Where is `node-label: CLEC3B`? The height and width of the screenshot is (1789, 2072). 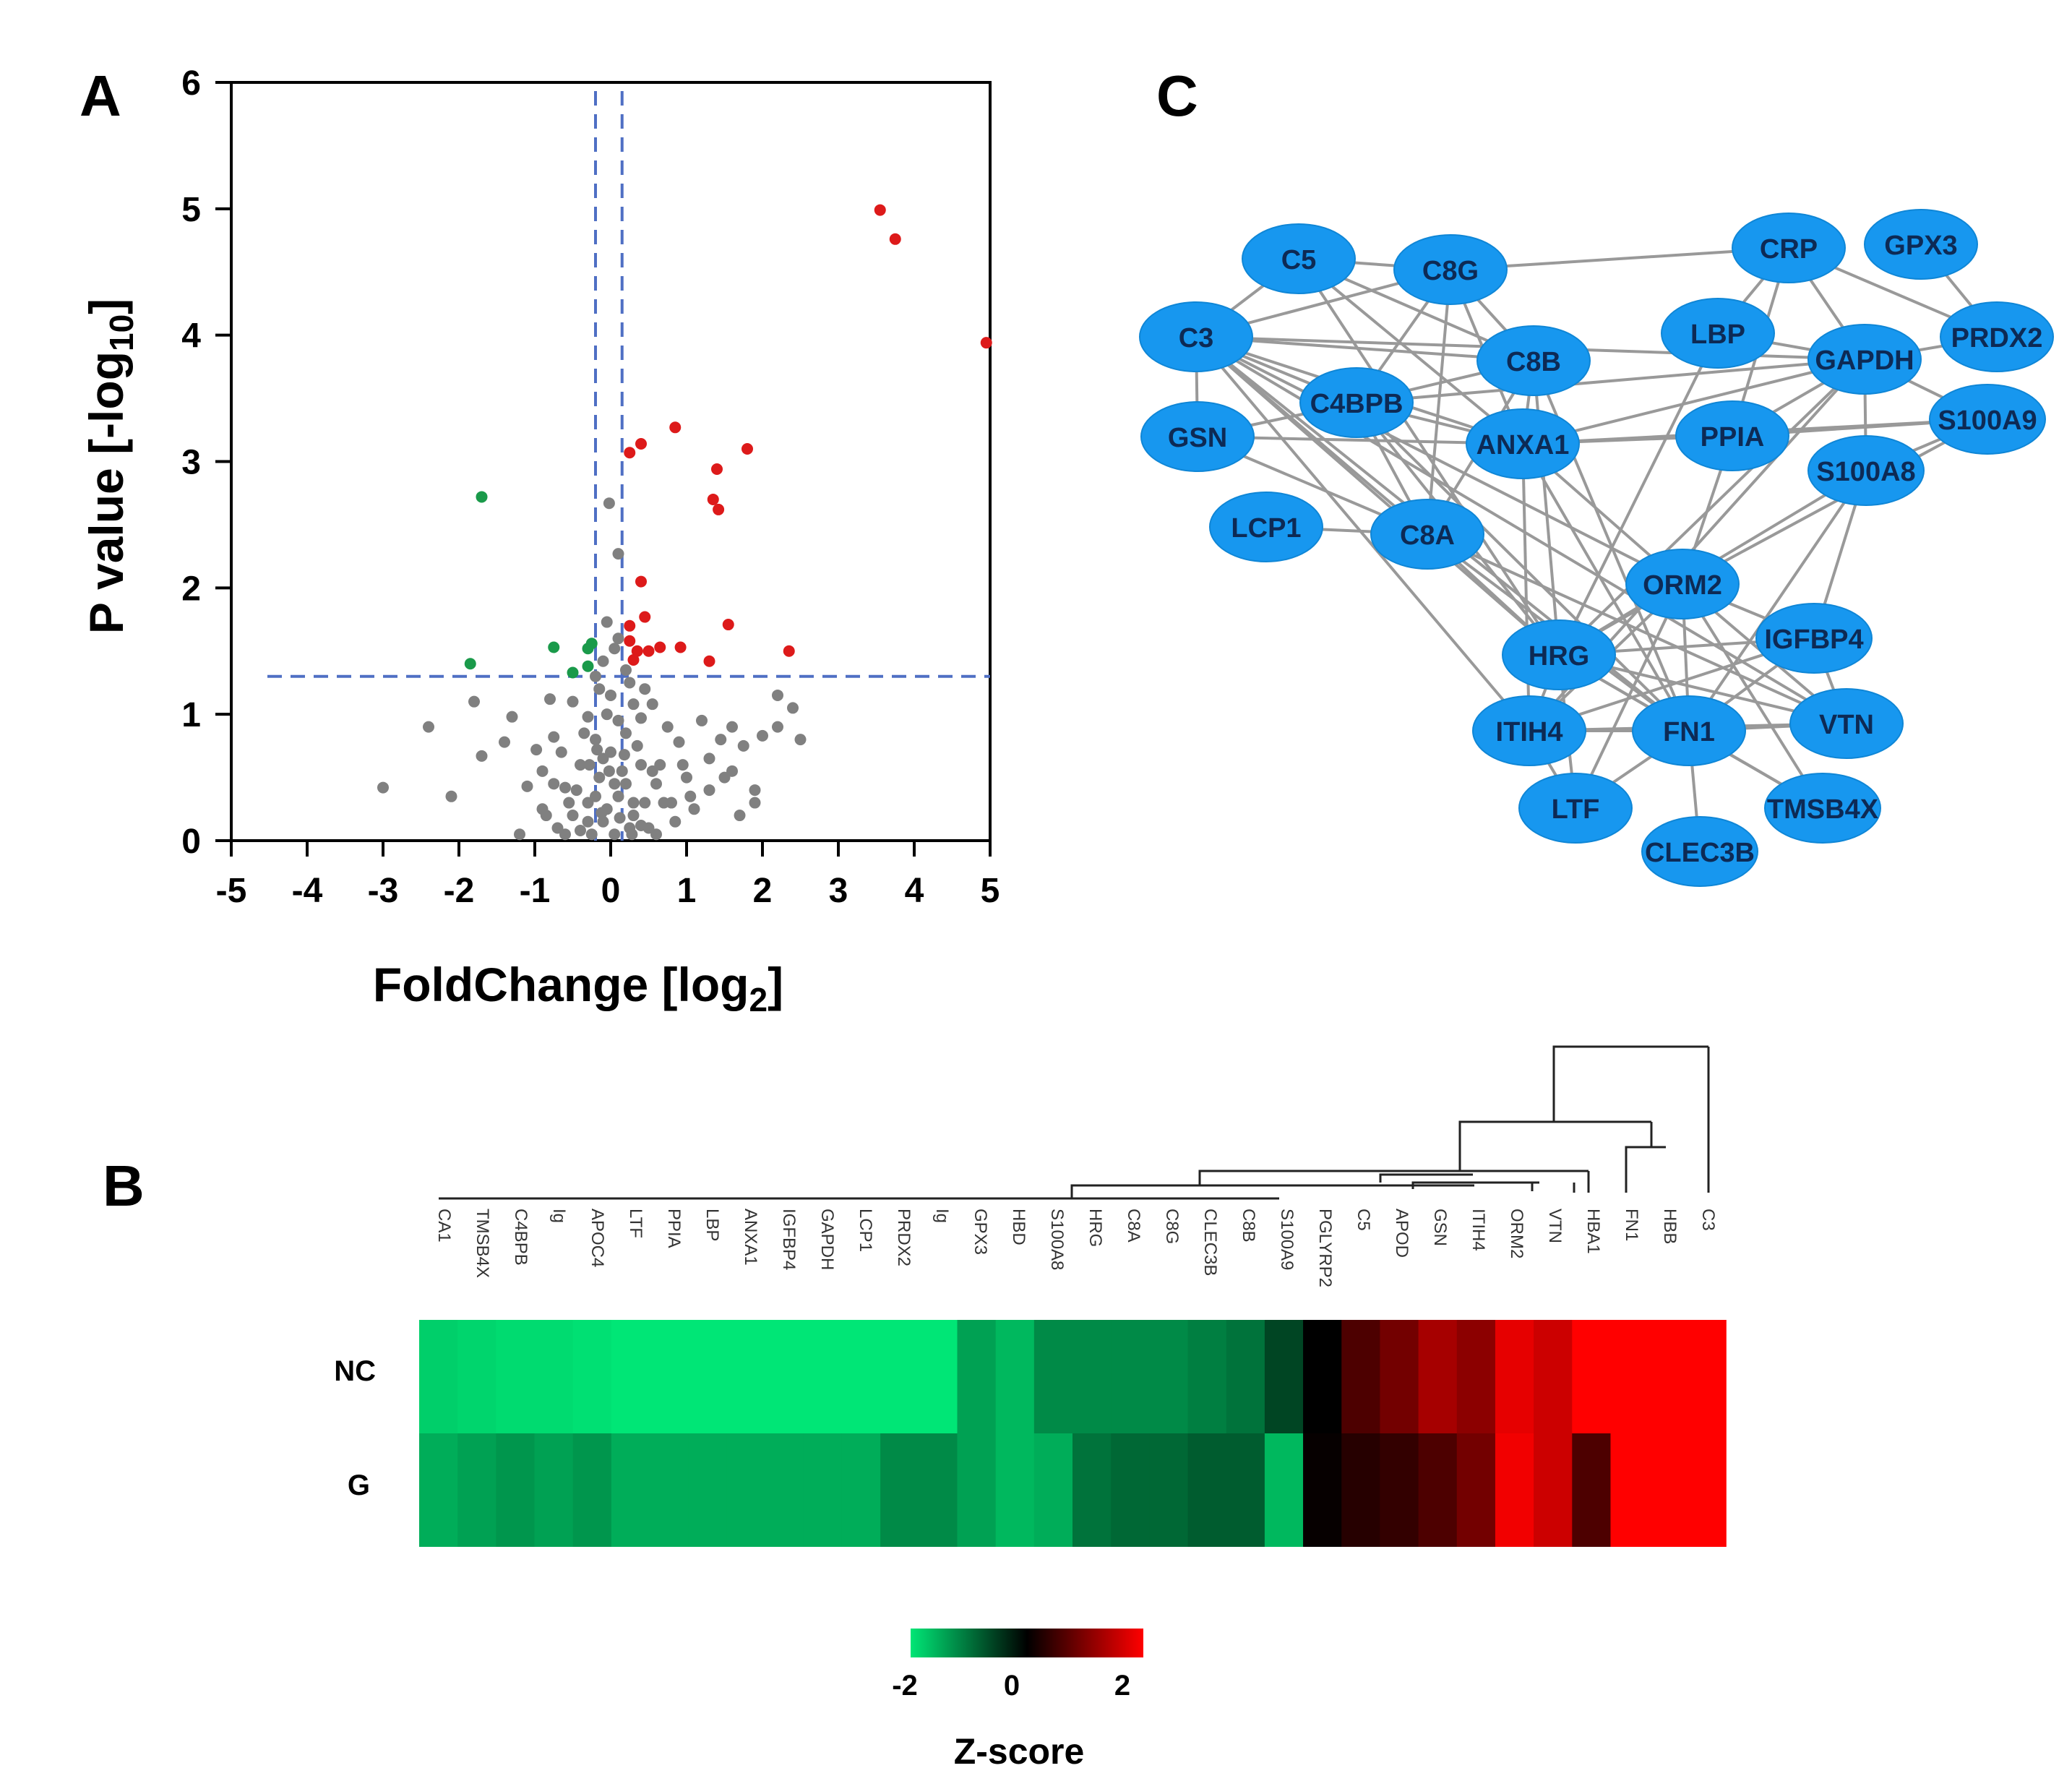
node-label: CLEC3B is located at coordinates (1700, 853).